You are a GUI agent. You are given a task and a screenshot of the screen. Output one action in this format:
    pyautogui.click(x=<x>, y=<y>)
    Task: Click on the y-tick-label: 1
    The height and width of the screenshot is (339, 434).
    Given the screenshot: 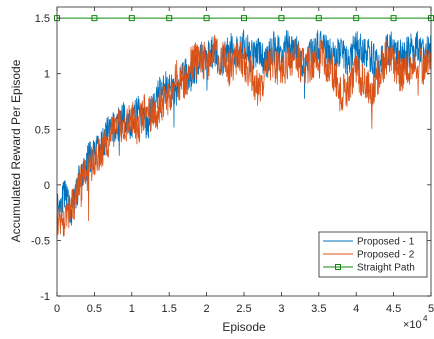 What is the action you would take?
    pyautogui.click(x=47, y=75)
    